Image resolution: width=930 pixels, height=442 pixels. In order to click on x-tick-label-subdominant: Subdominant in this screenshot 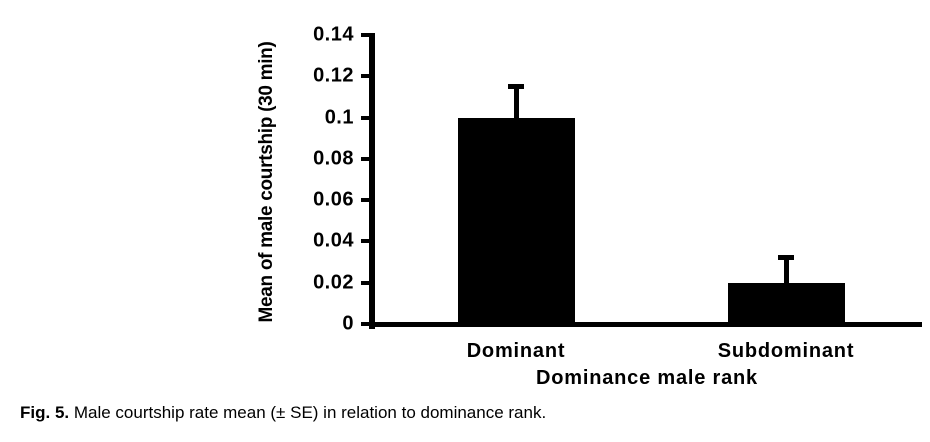, I will do `click(786, 351)`.